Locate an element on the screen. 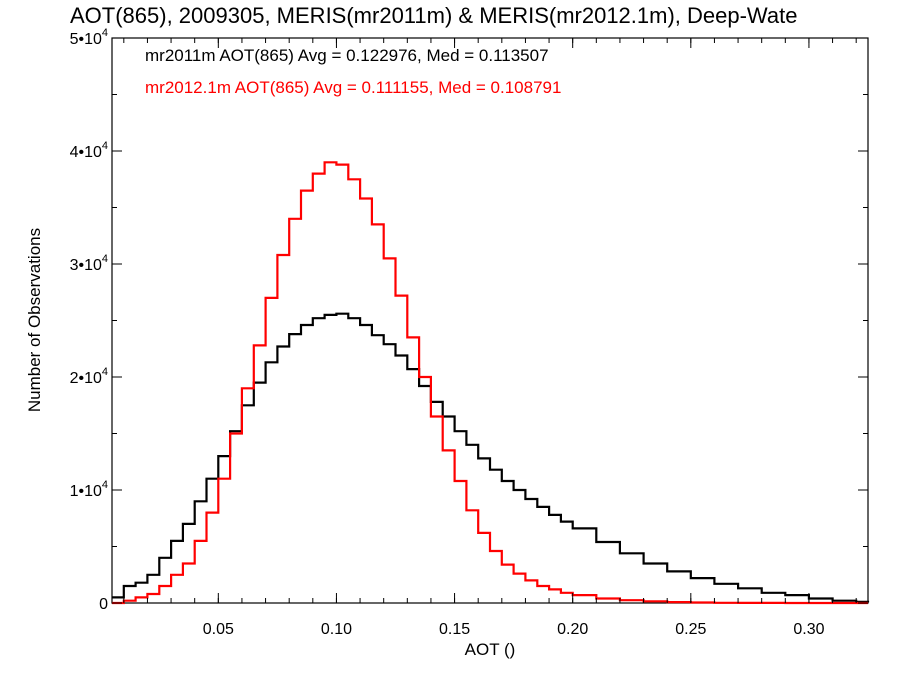 The image size is (900, 675). y-axis-label: Number of Observations is located at coordinates (34, 320).